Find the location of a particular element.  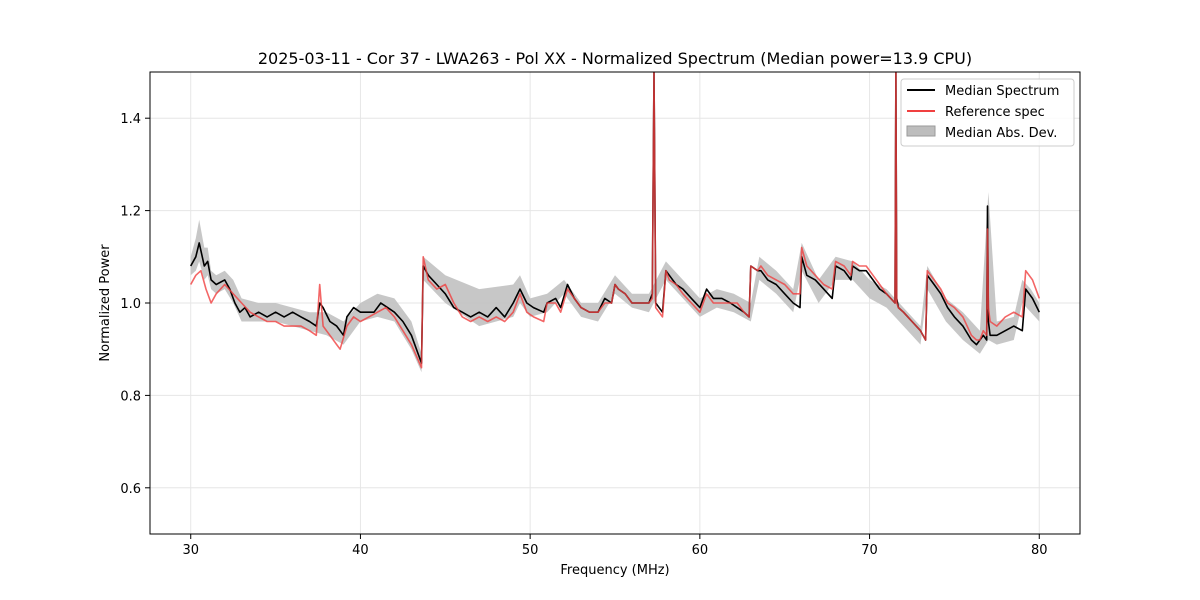

x-tick-label: 30 is located at coordinates (190, 550).